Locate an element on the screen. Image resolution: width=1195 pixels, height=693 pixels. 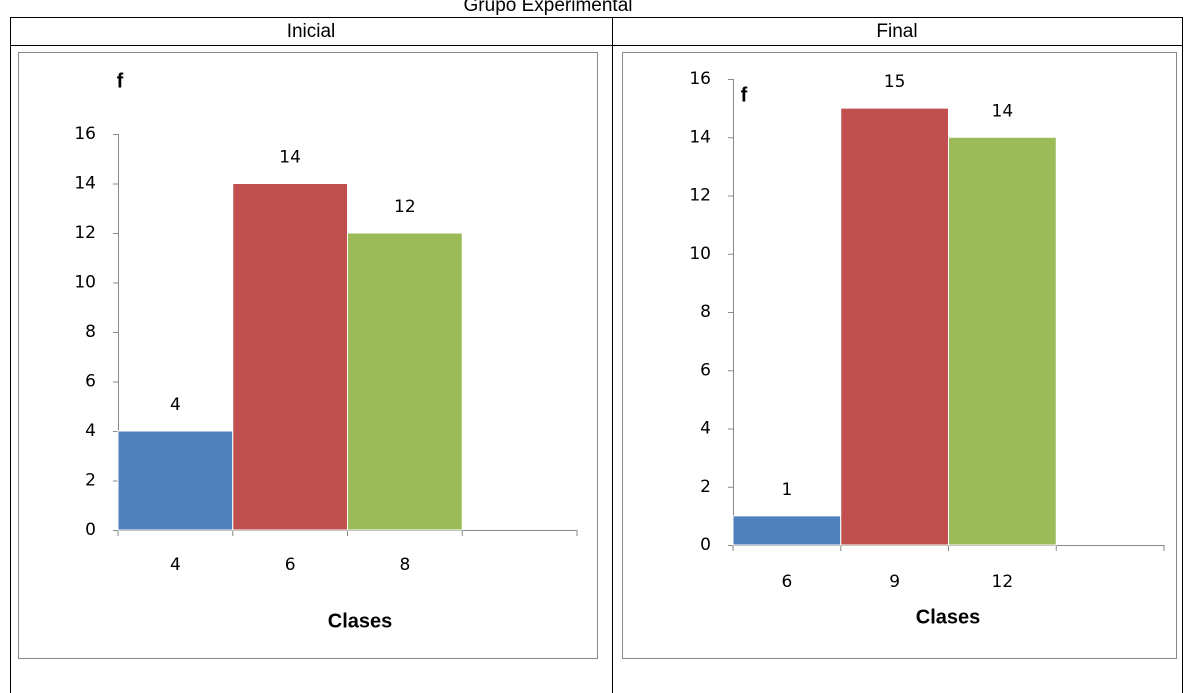
data-label: 15 is located at coordinates (895, 82).